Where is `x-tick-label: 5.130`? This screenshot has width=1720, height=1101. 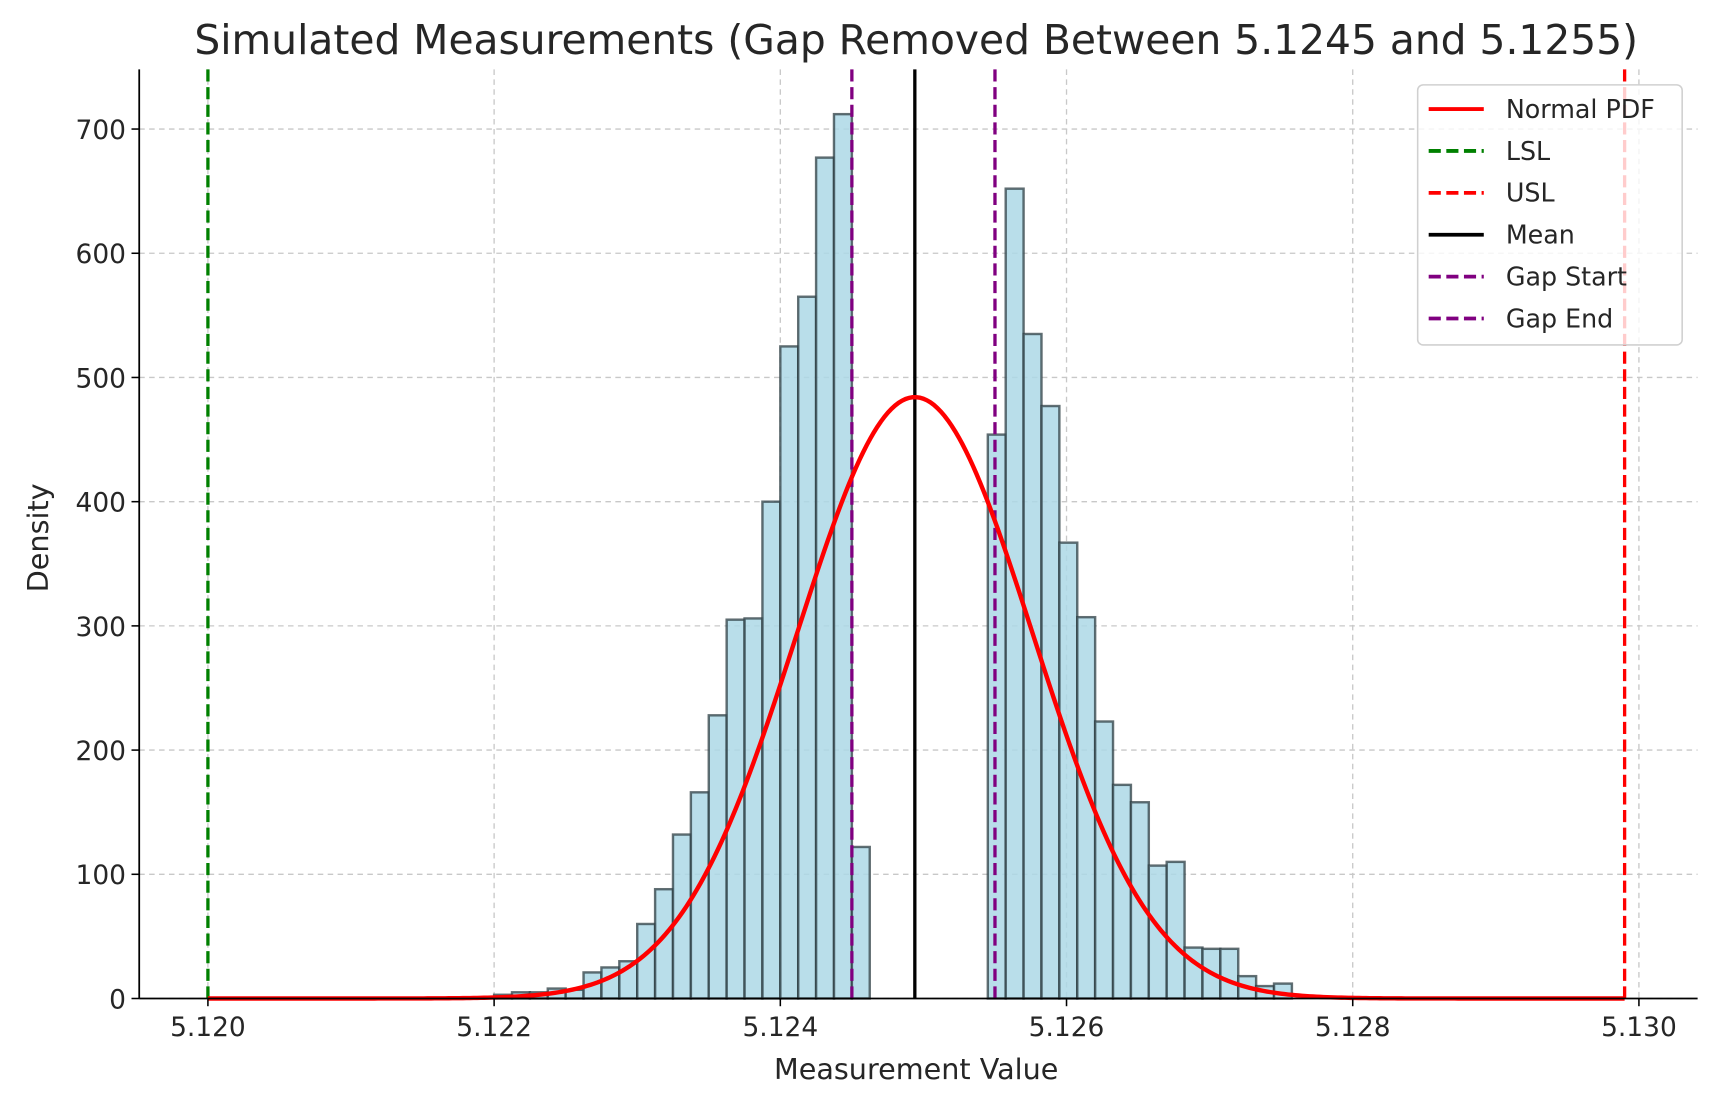 x-tick-label: 5.130 is located at coordinates (1639, 1027).